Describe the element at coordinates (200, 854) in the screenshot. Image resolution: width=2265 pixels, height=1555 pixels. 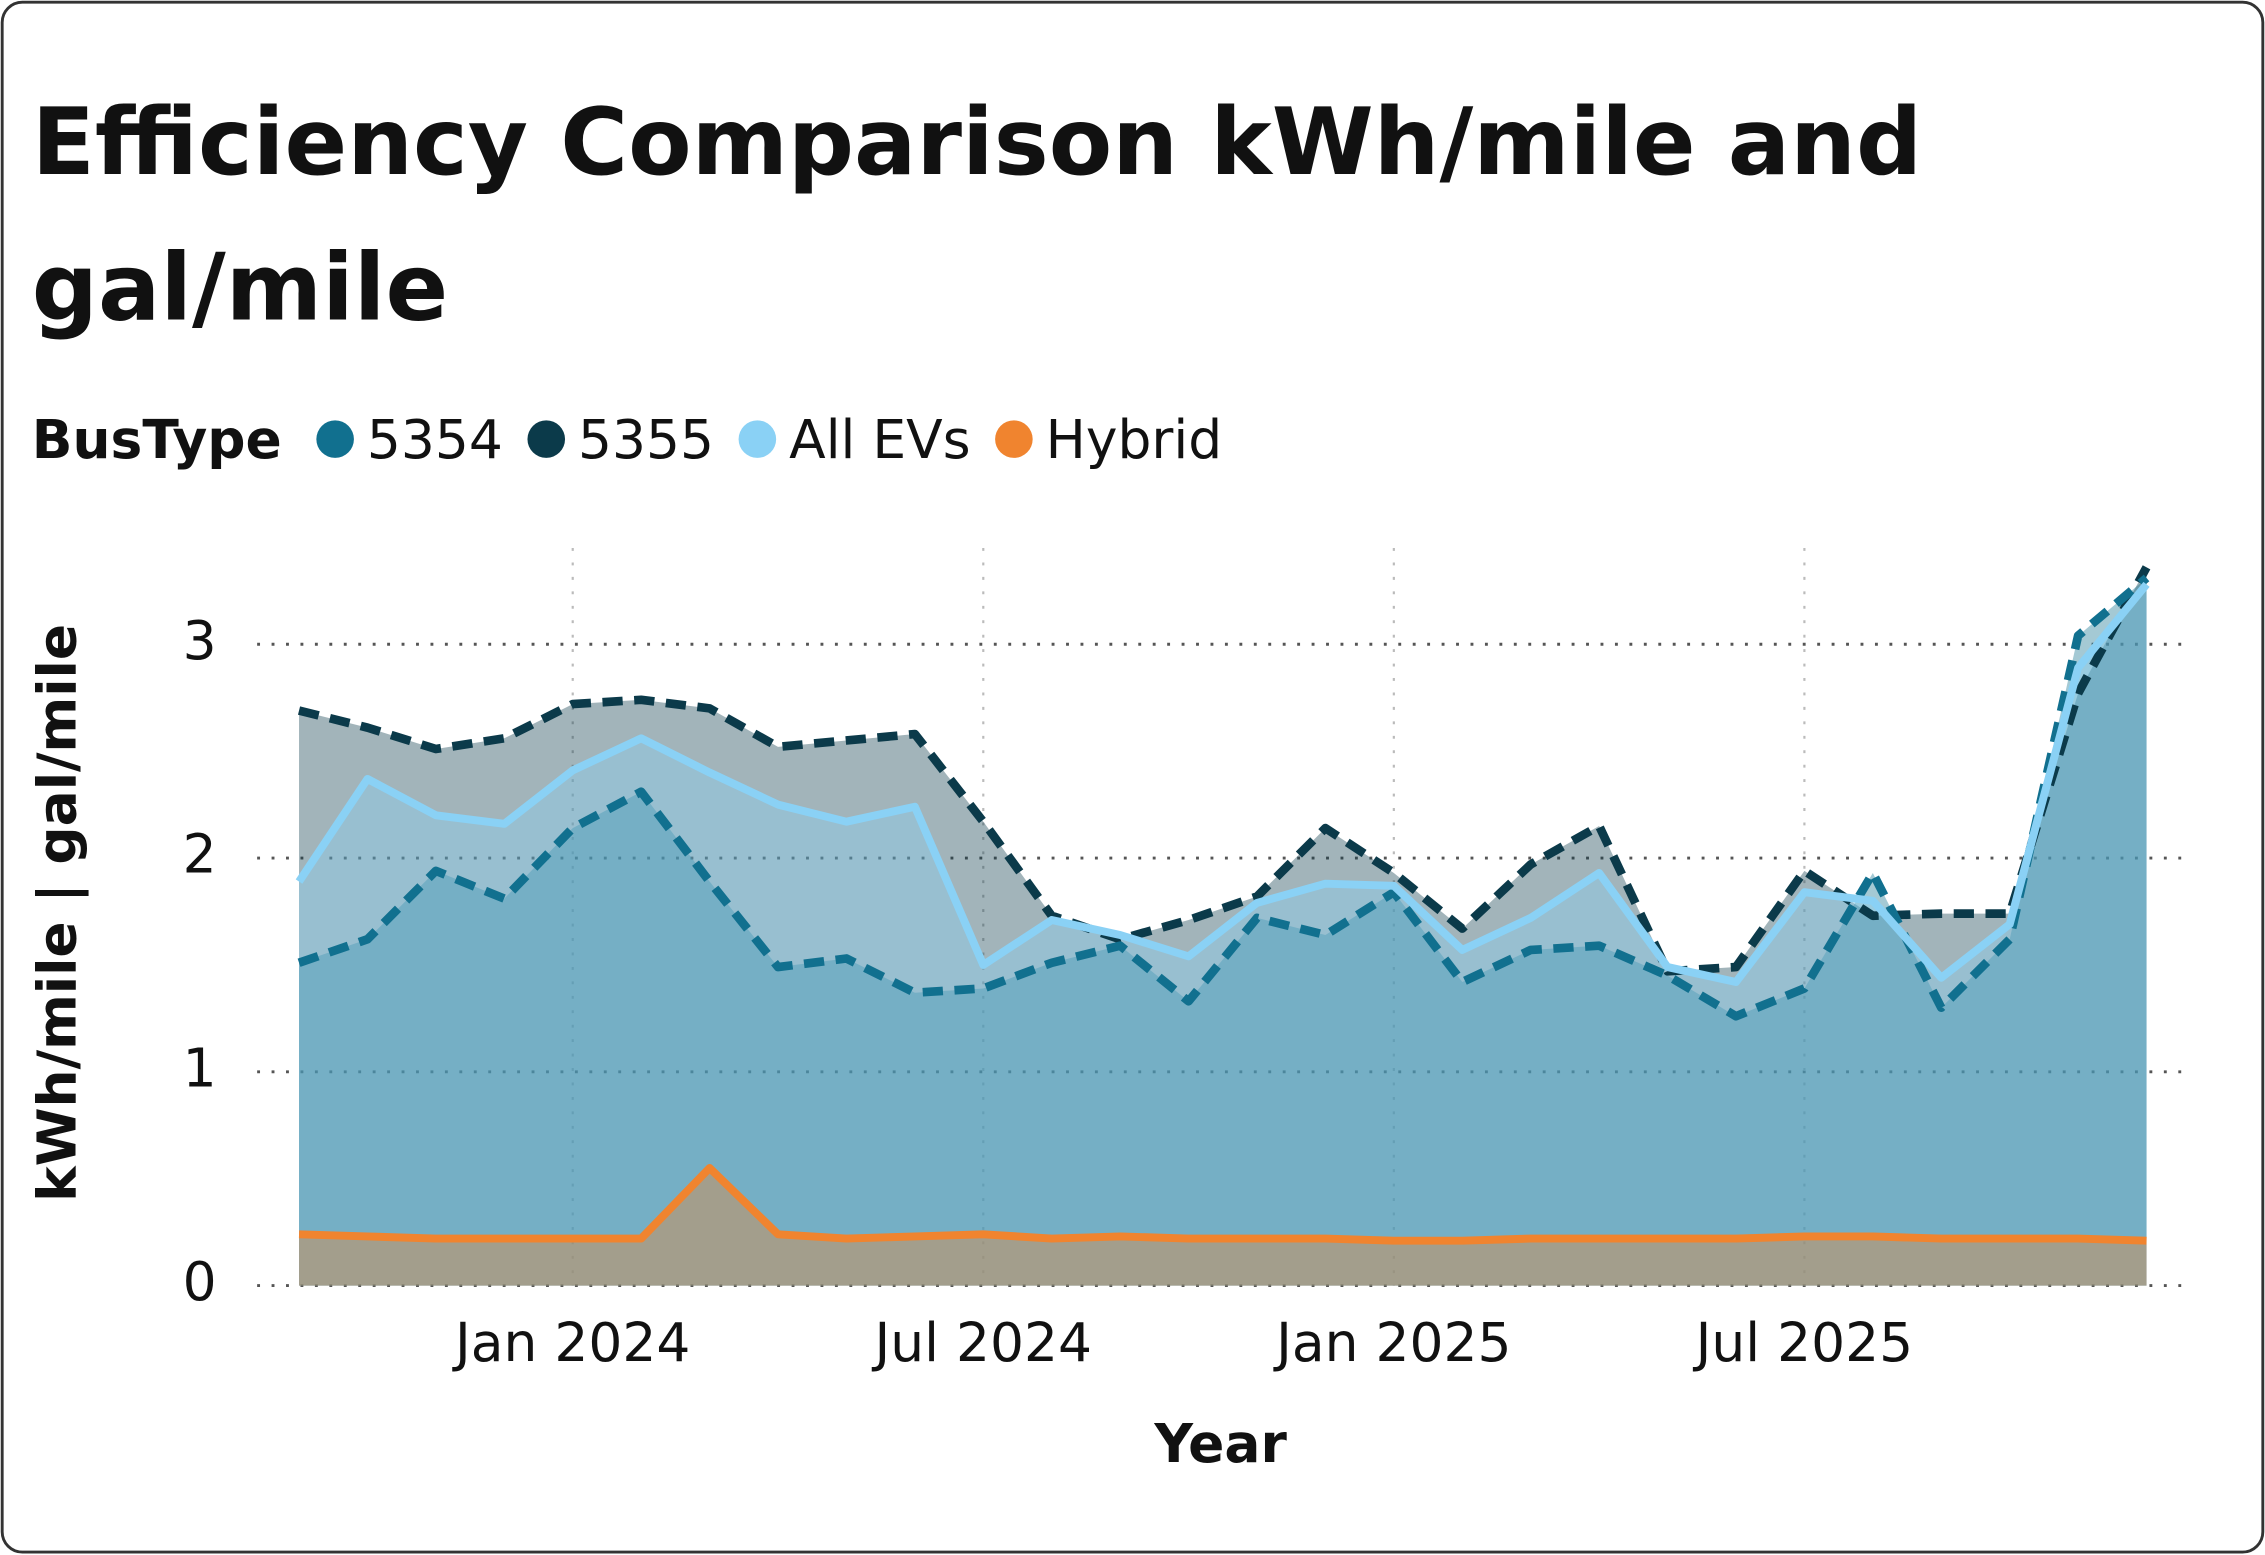
I see `y-tick-label: 2` at that location.